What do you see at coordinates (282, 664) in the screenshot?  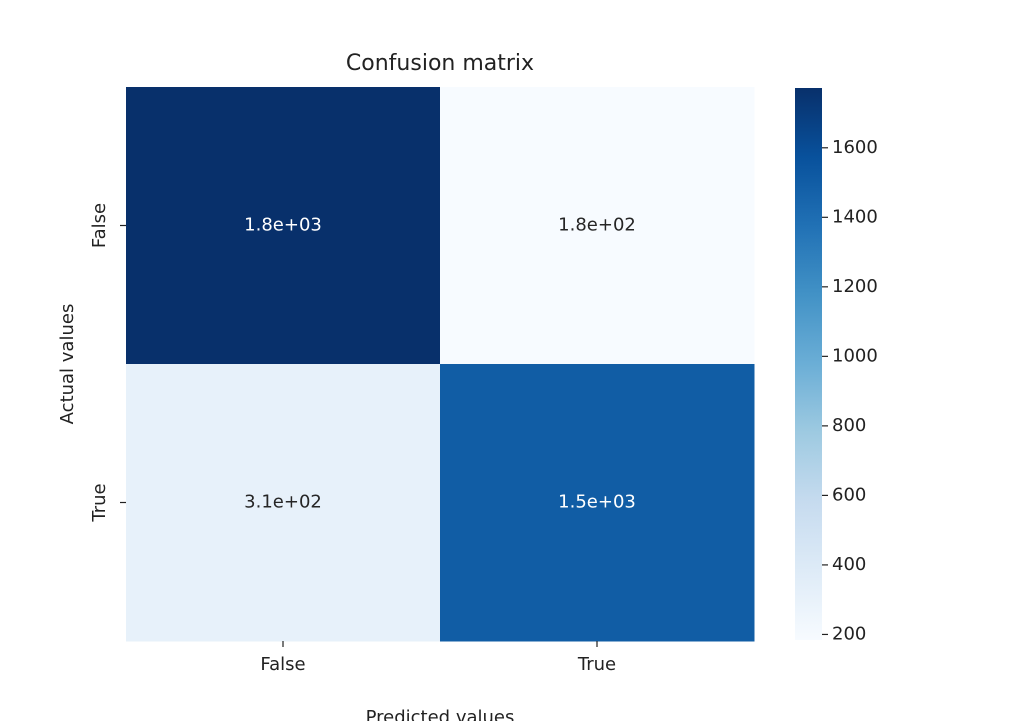 I see `x-tick-label: False` at bounding box center [282, 664].